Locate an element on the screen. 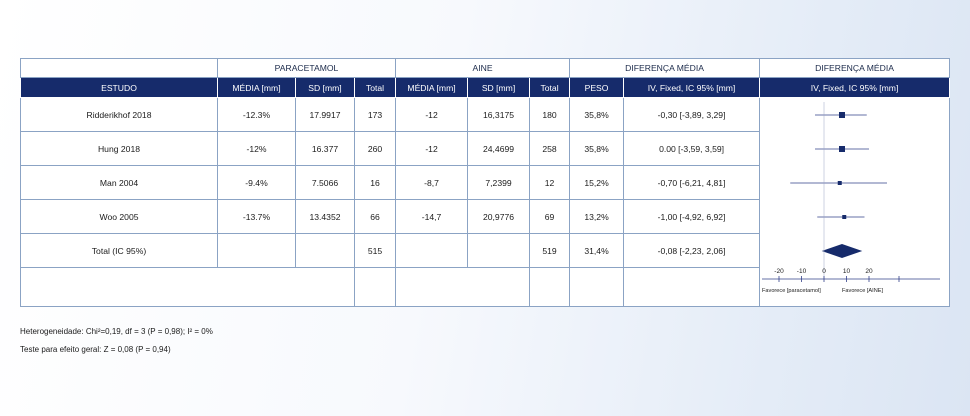  x-tick-label: -10 is located at coordinates (802, 271).